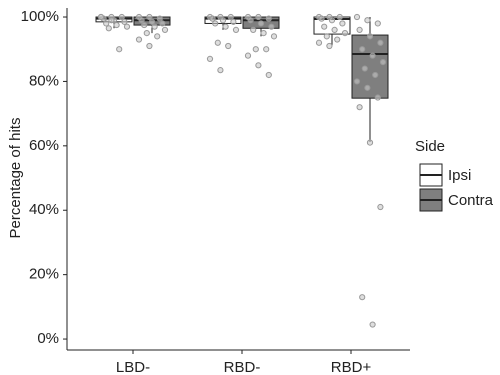 Image resolution: width=500 pixels, height=375 pixels. What do you see at coordinates (40, 16) in the screenshot?
I see `y-tick-label: 100%` at bounding box center [40, 16].